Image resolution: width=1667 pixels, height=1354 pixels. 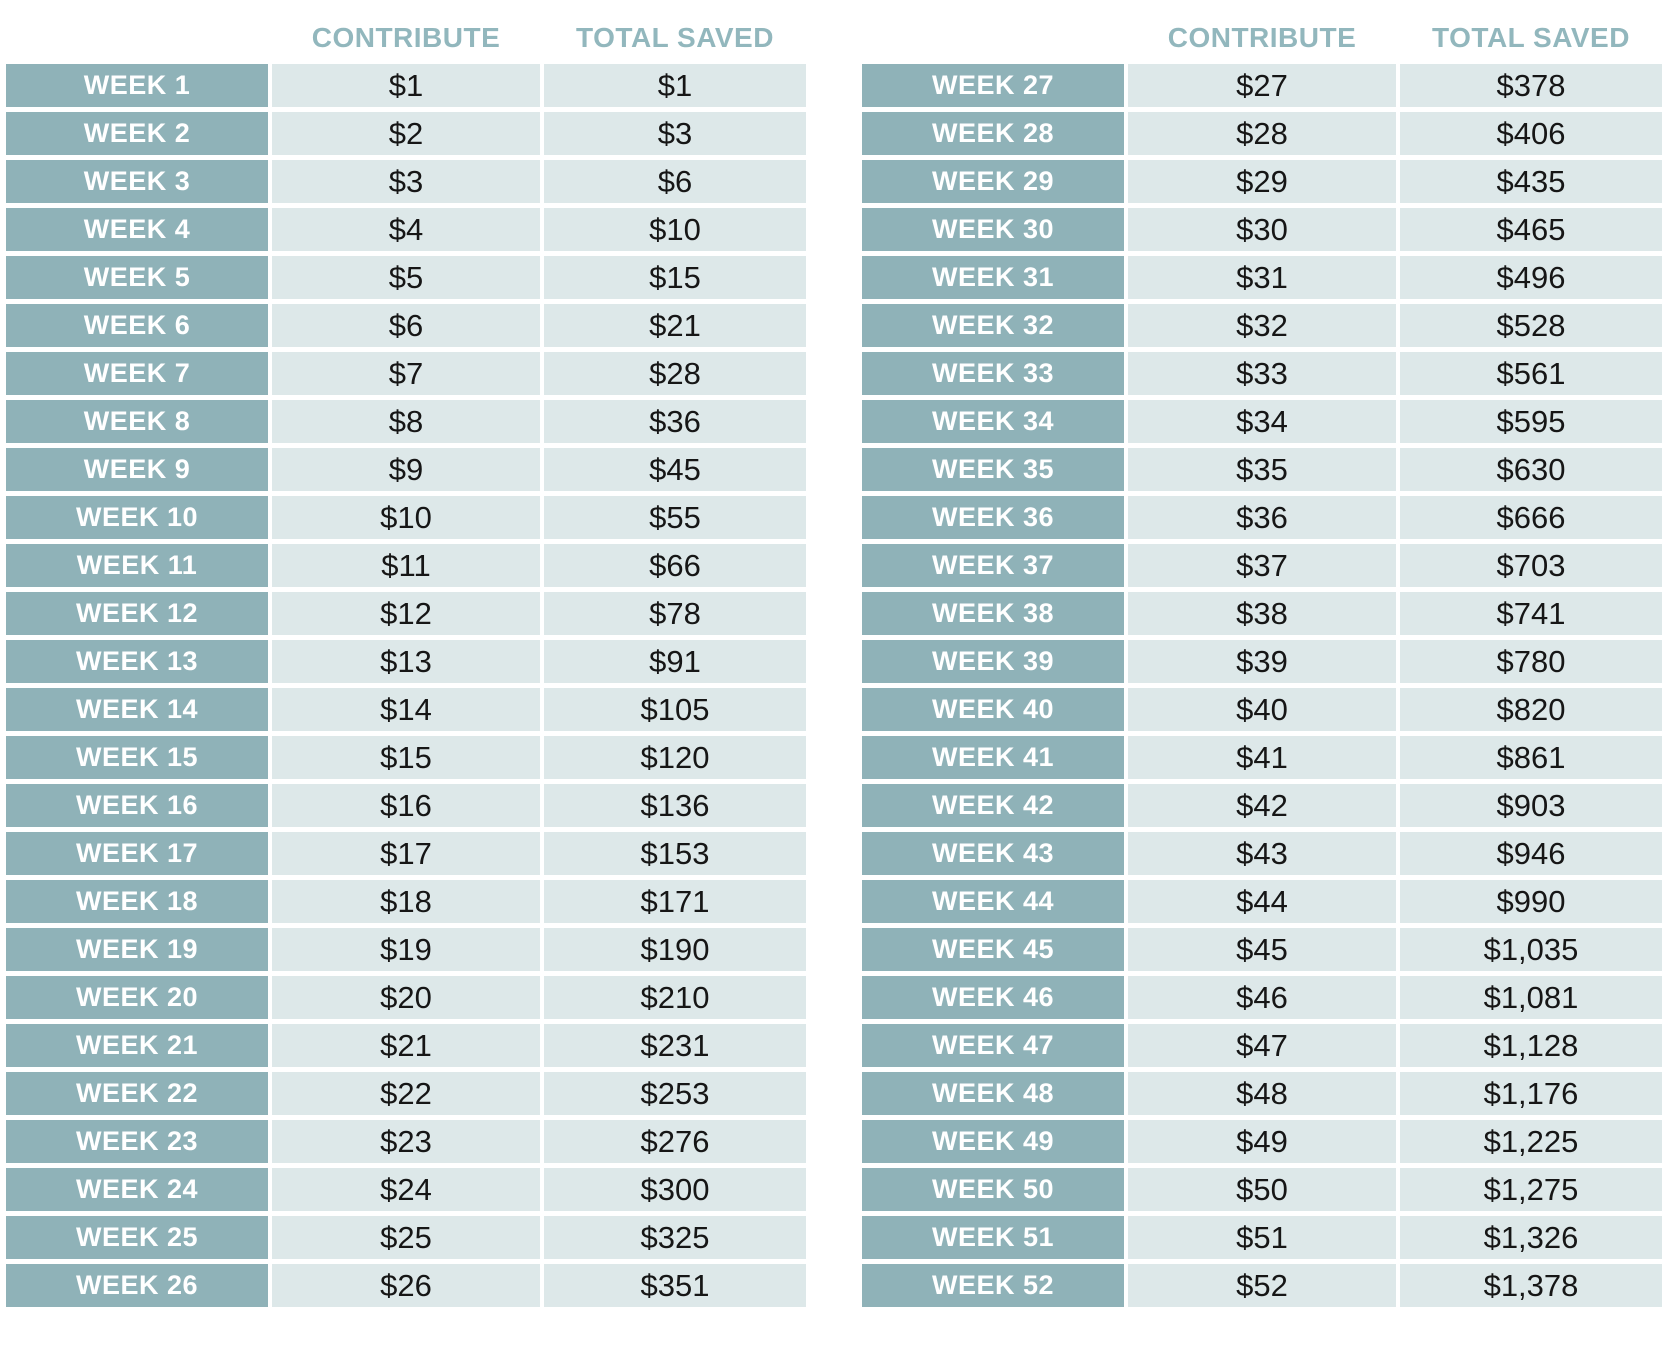 I want to click on contribute-value: $13, so click(x=406, y=661).